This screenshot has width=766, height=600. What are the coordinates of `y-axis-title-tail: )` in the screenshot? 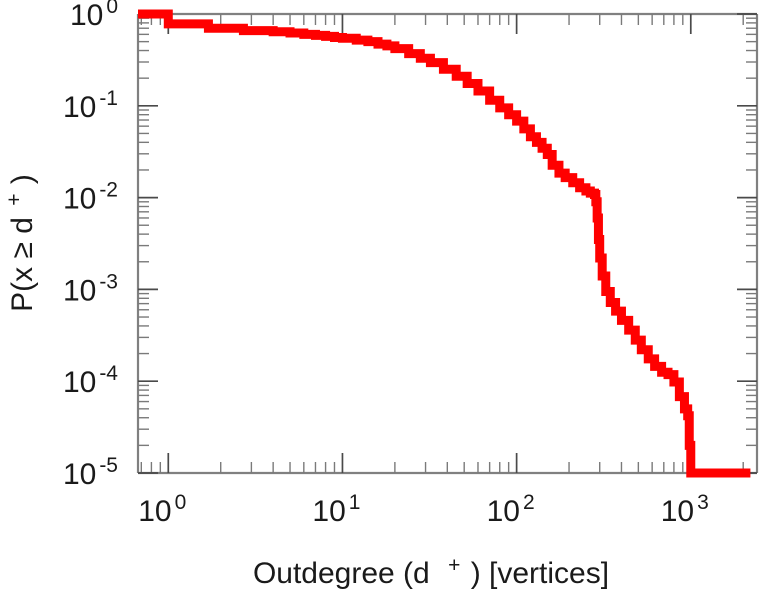 It's located at (22, 179).